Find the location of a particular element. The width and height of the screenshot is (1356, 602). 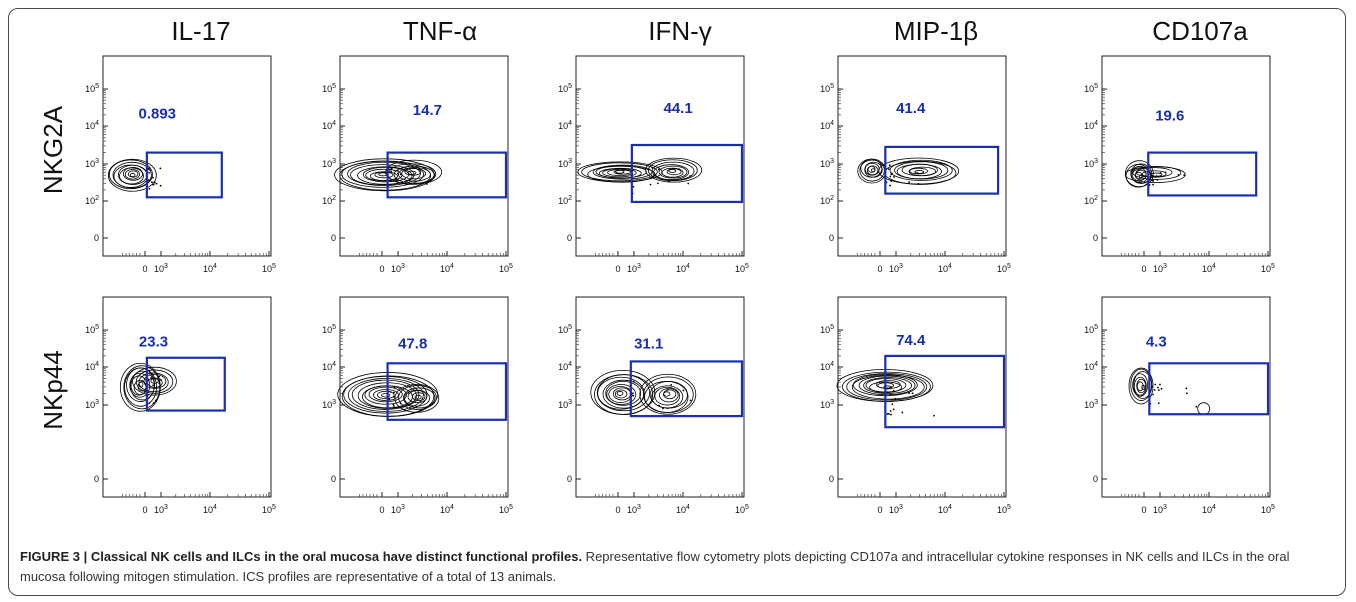

gate-percentage-label: 19.6 is located at coordinates (1169, 115).